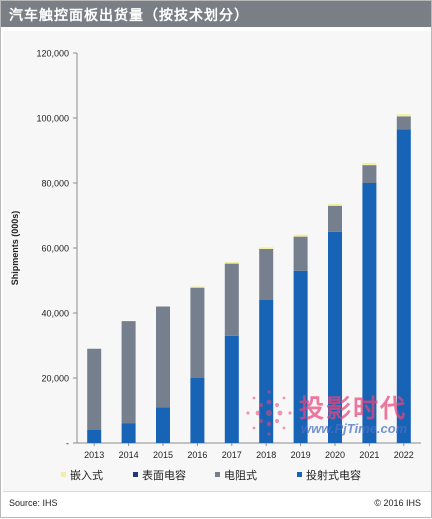  What do you see at coordinates (404, 455) in the screenshot?
I see `x-tick-label: 2022` at bounding box center [404, 455].